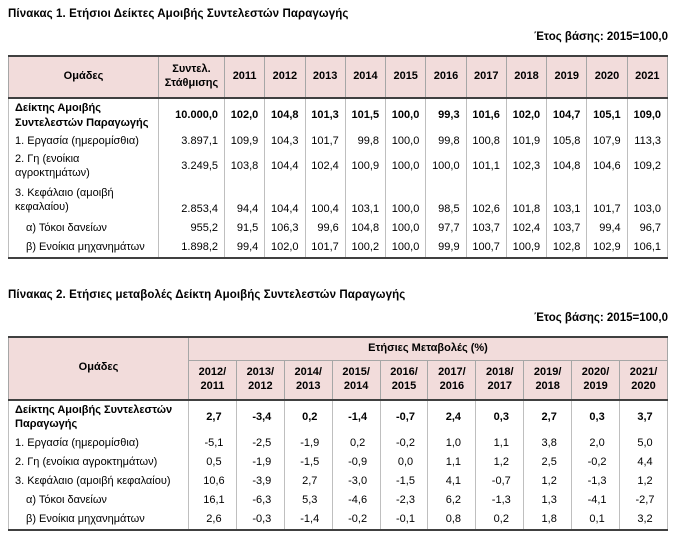 The image size is (675, 537). Describe the element at coordinates (260, 443) in the screenshot. I see `table-cell: -2,5` at that location.